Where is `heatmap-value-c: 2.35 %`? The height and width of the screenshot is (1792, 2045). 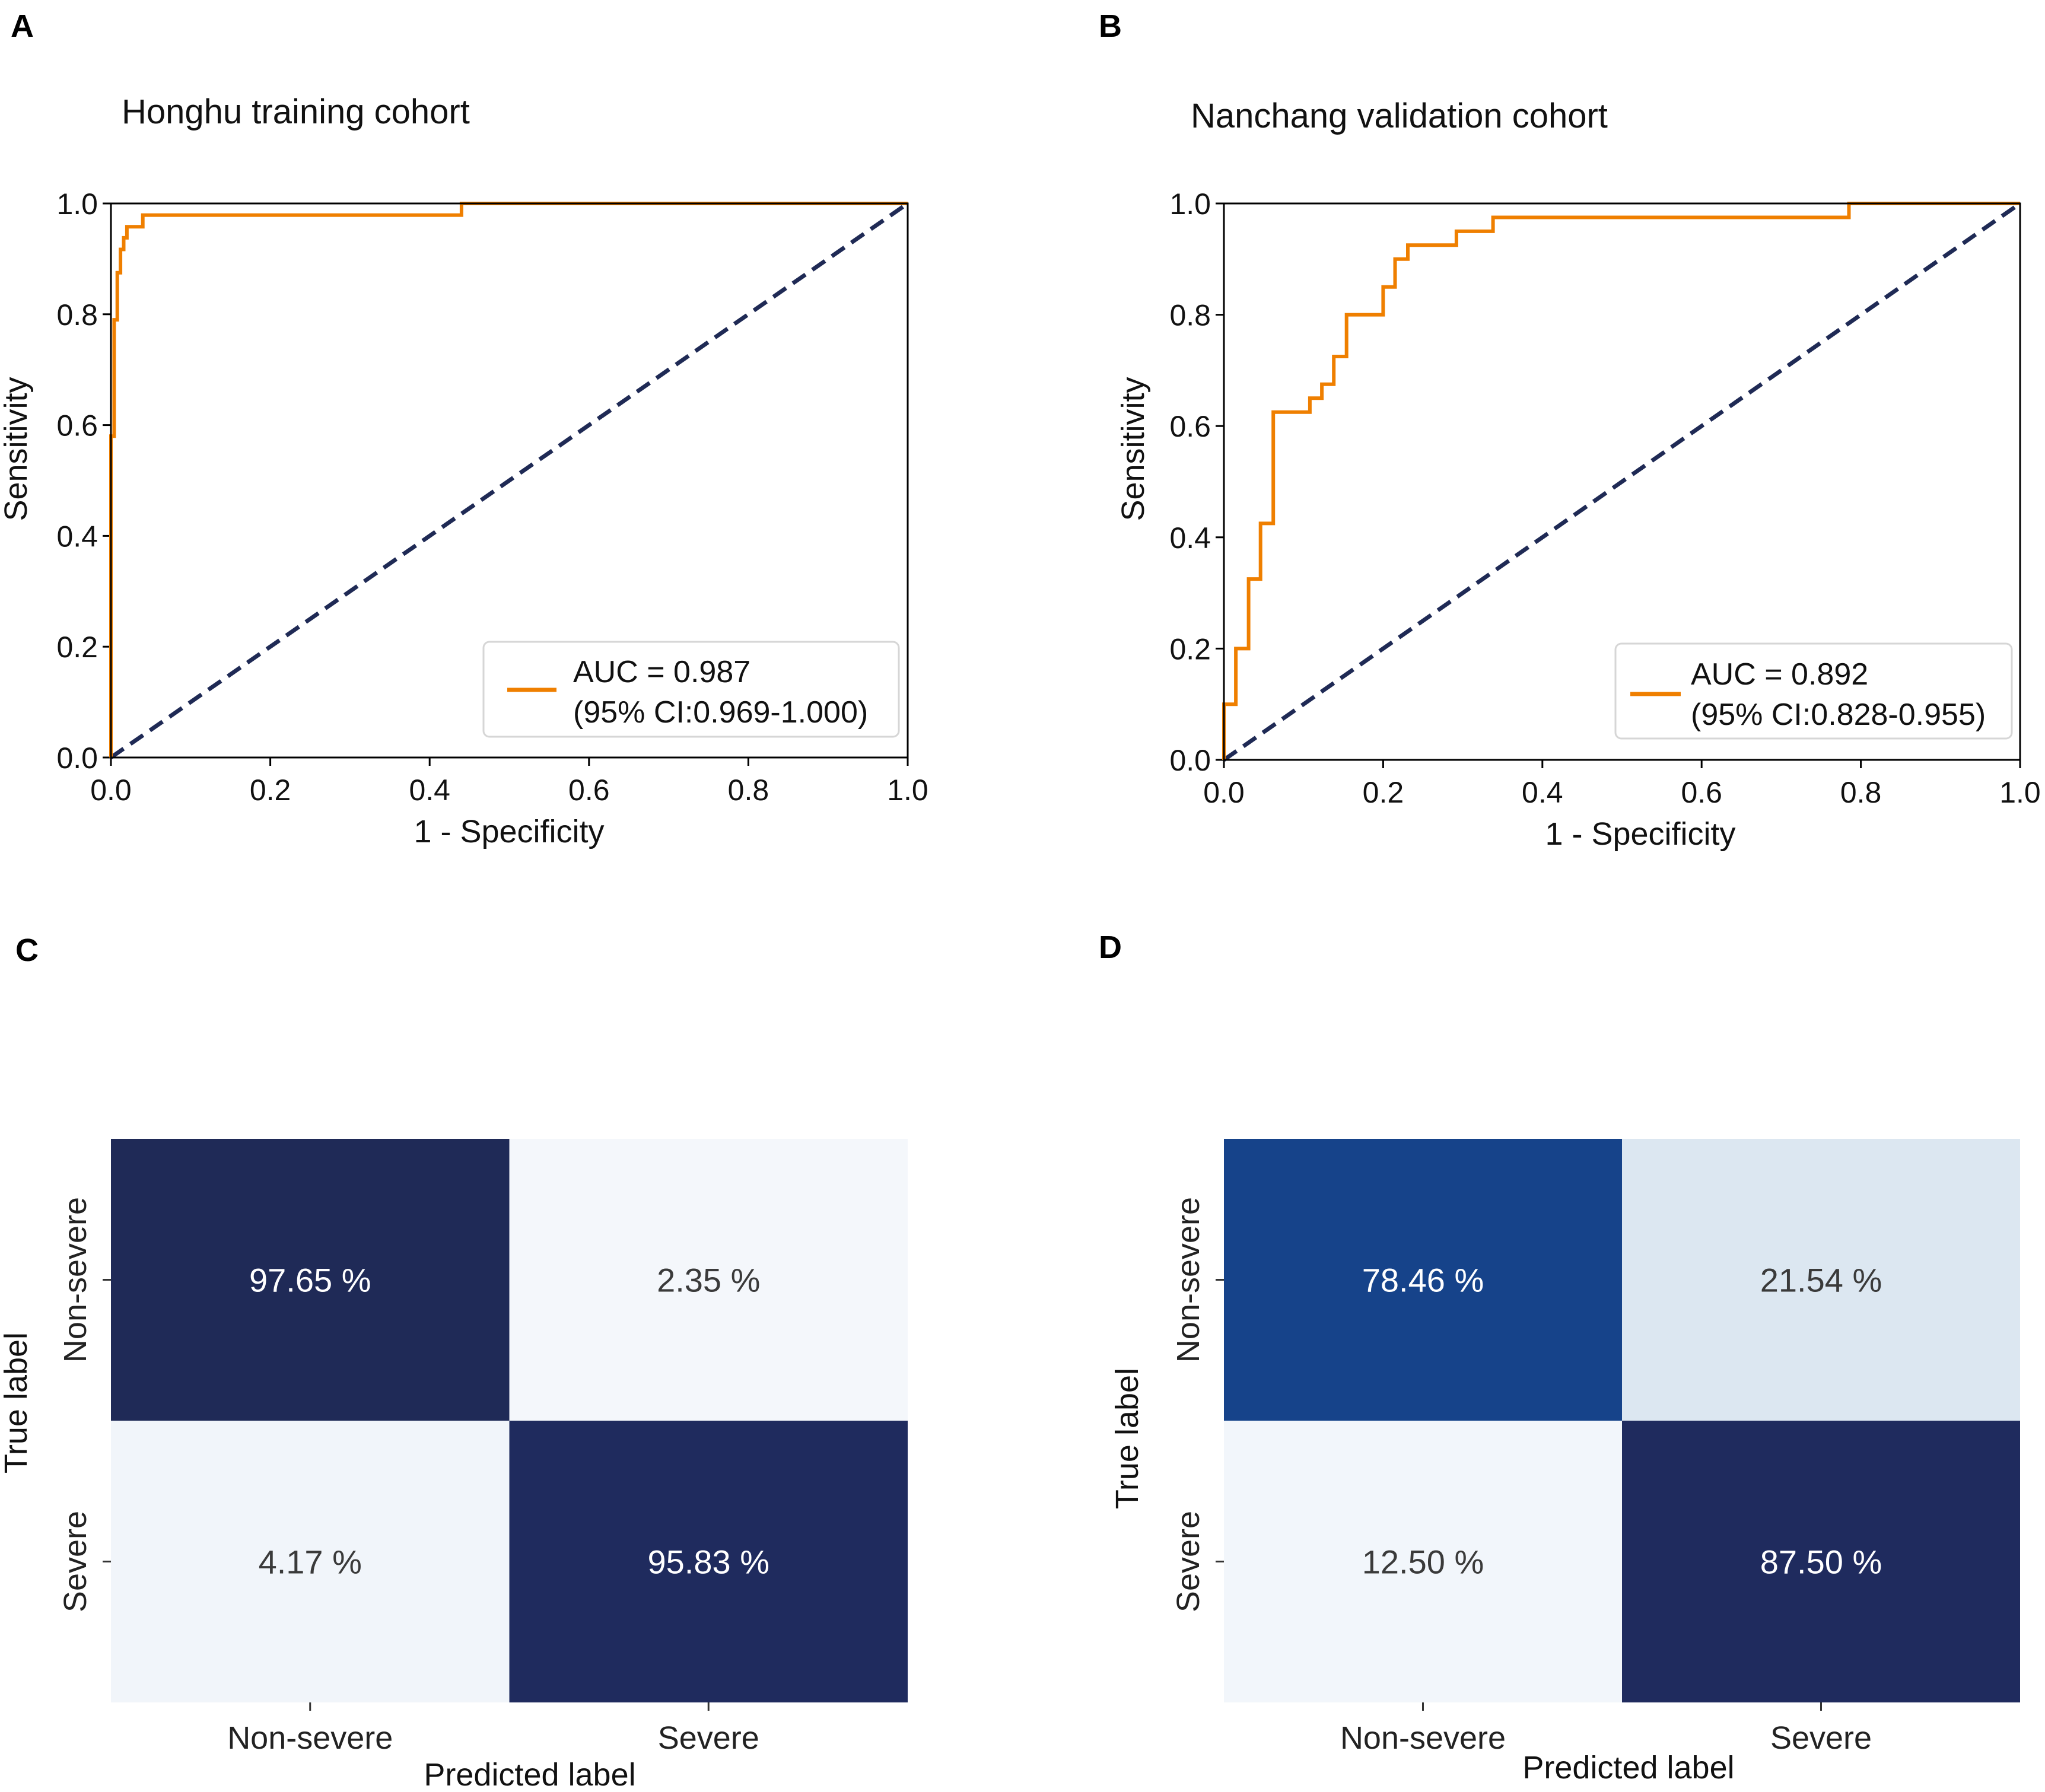 heatmap-value-c: 2.35 % is located at coordinates (709, 1280).